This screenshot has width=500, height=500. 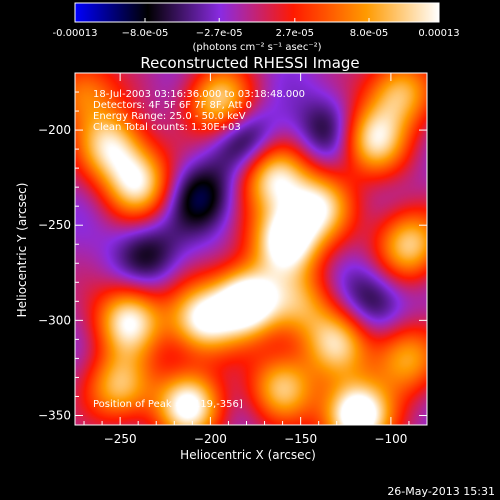 What do you see at coordinates (199, 94) in the screenshot?
I see `annotation-time-range: 18-Jul-2003 03:16:36.000 to 03:18:48.000` at bounding box center [199, 94].